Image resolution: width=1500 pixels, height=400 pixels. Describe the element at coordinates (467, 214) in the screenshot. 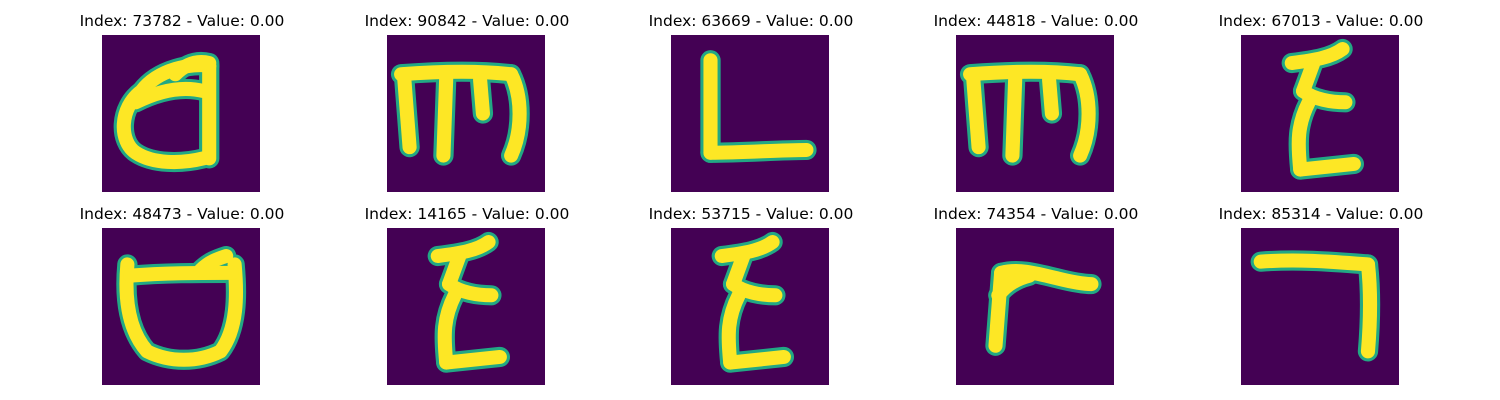

I see `panel-title: Index: 14165 - Value: 0.00` at that location.